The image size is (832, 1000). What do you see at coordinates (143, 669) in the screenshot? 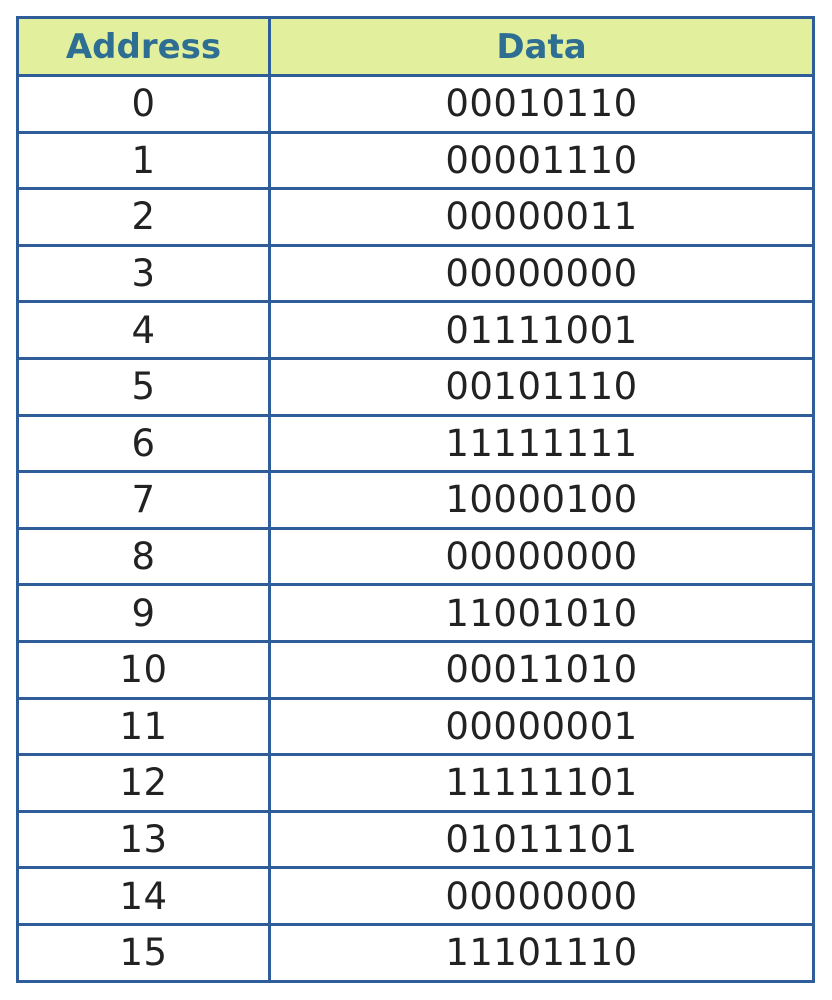
I see `address-cell: 10` at bounding box center [143, 669].